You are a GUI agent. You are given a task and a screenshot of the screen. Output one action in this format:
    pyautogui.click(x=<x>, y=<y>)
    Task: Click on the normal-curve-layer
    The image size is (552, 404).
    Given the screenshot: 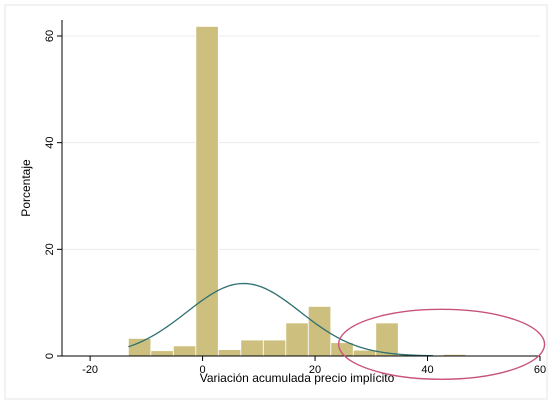 What is the action you would take?
    pyautogui.click(x=281, y=319)
    